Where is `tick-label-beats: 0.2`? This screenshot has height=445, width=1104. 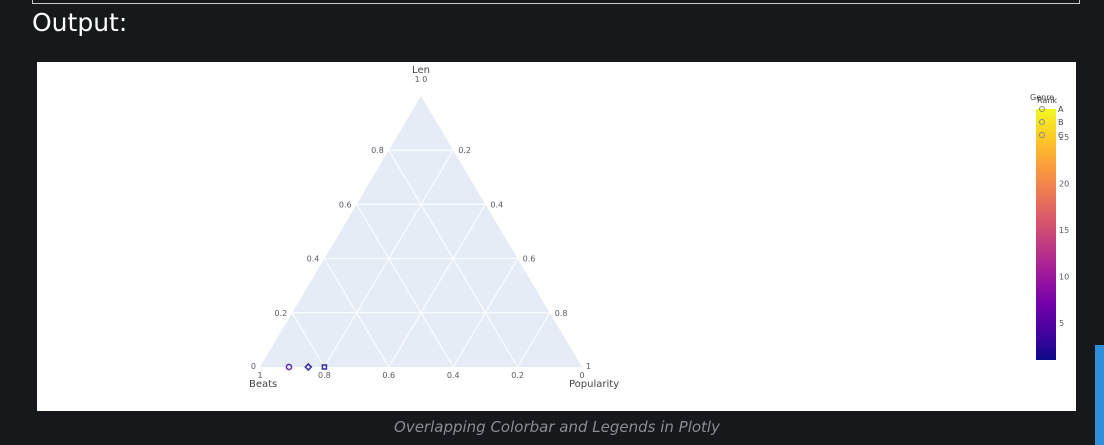
tick-label-beats: 0.2 is located at coordinates (517, 375).